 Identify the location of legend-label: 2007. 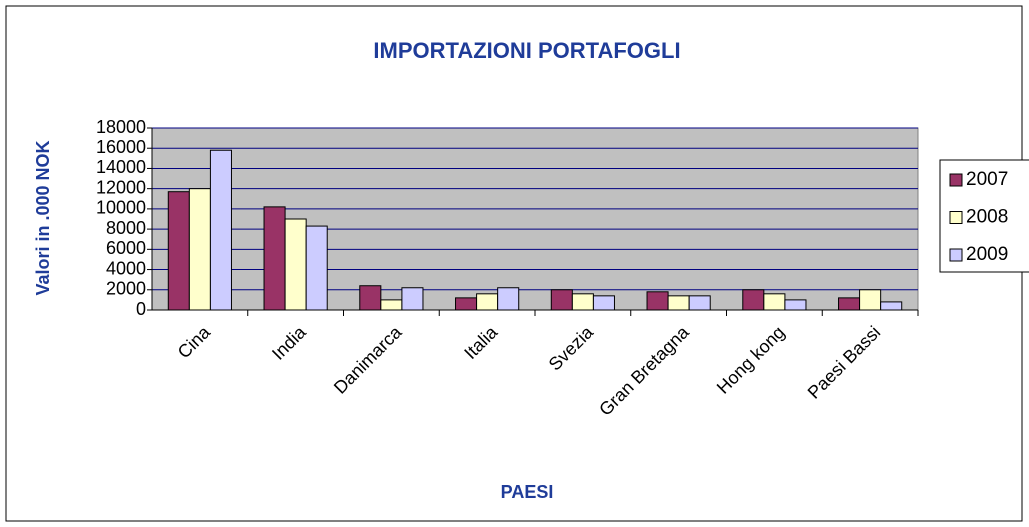
(987, 179).